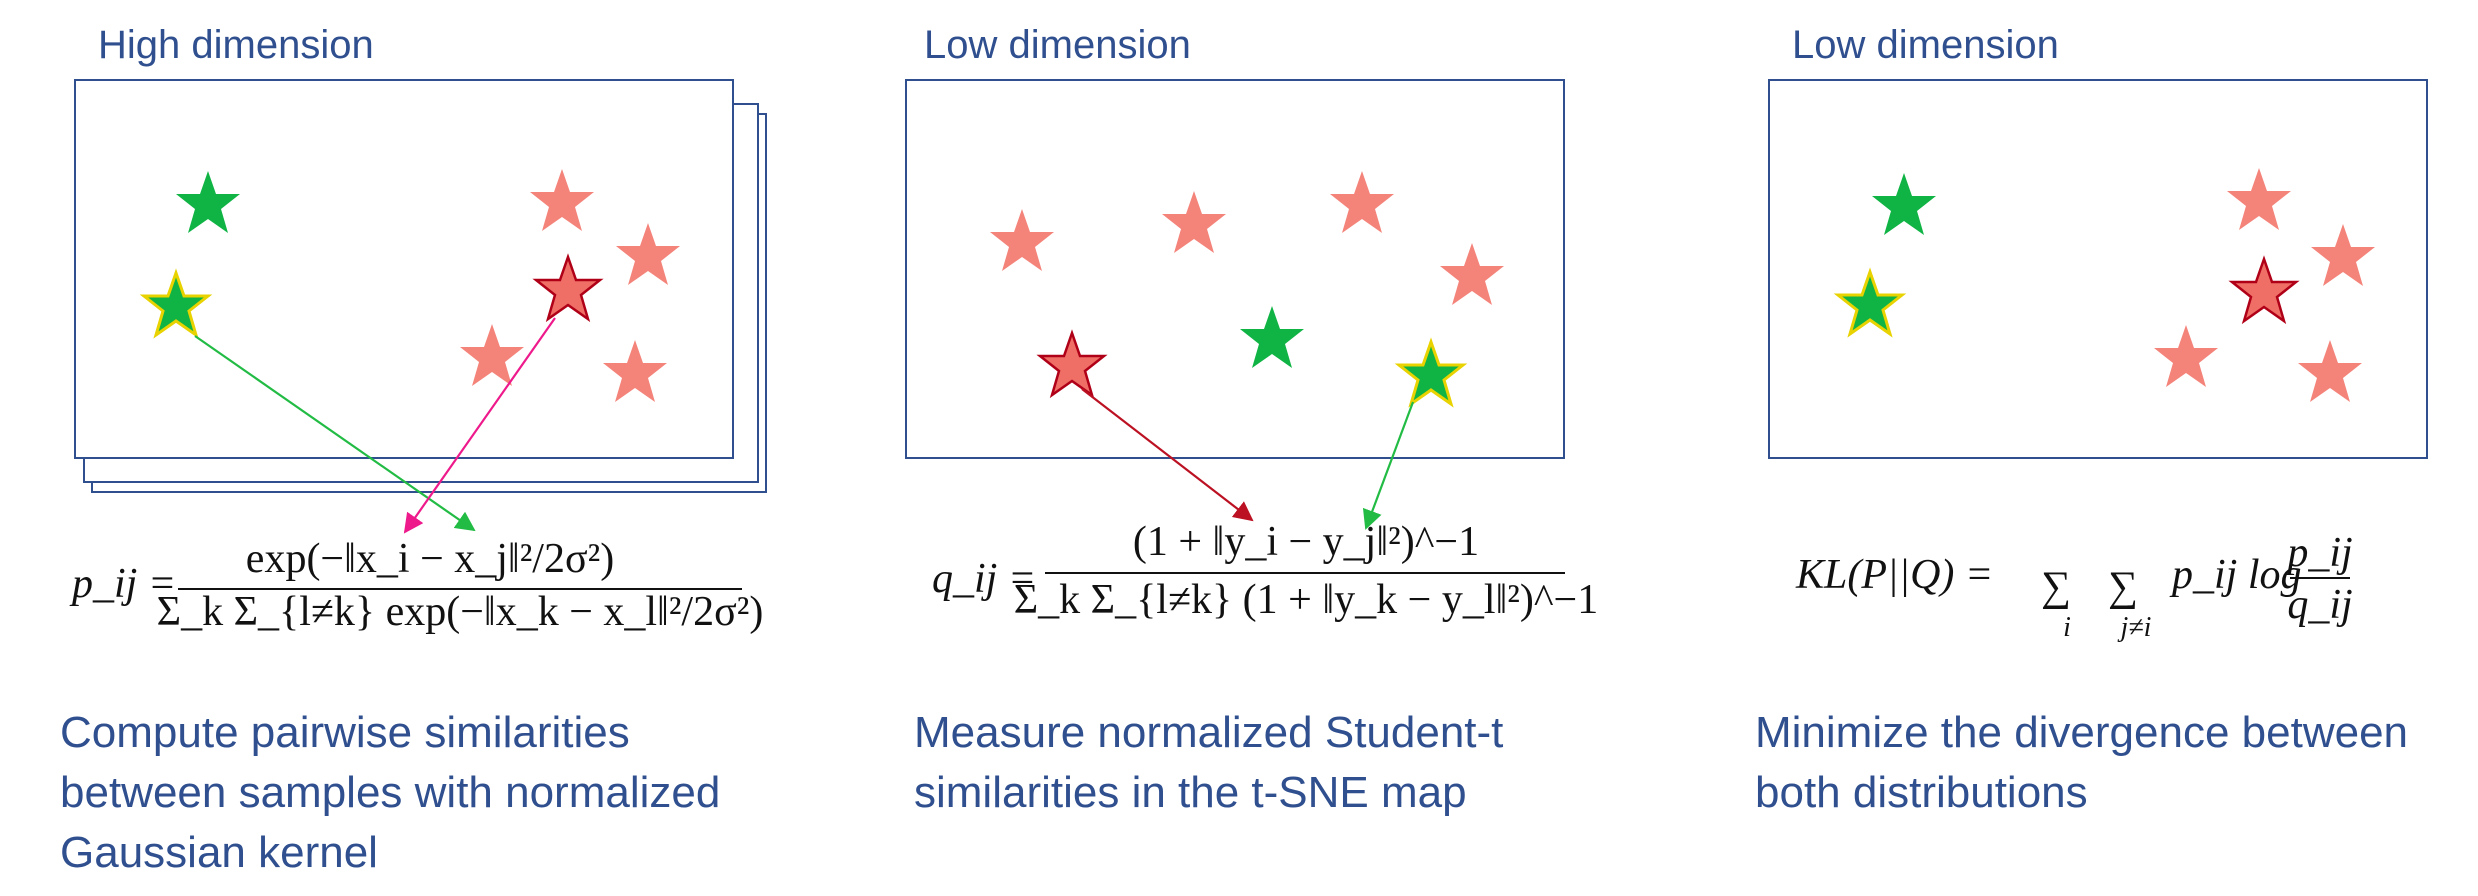  I want to click on panel1-stacked-frames, so click(420, 286).